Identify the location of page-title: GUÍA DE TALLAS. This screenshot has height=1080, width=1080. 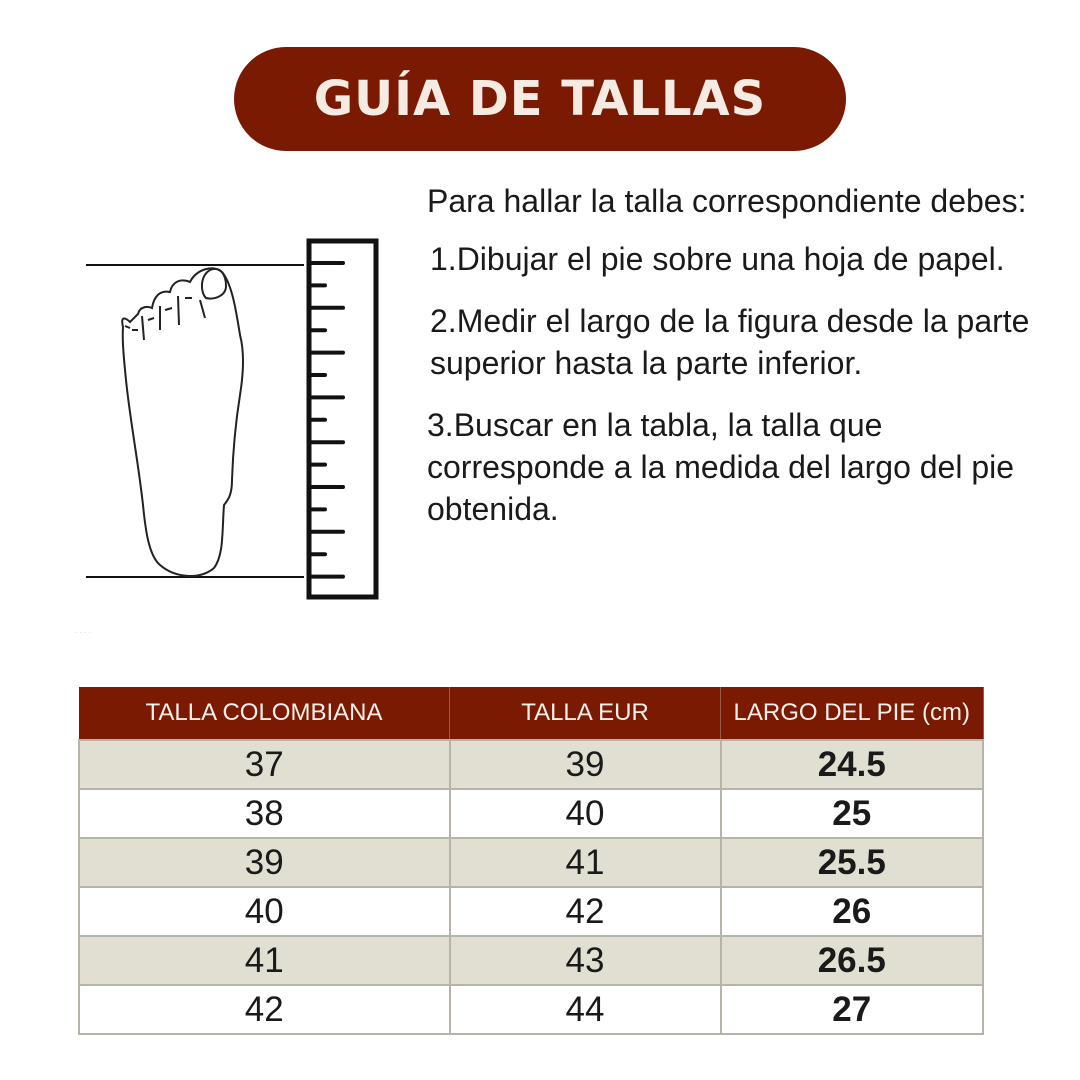
(540, 99).